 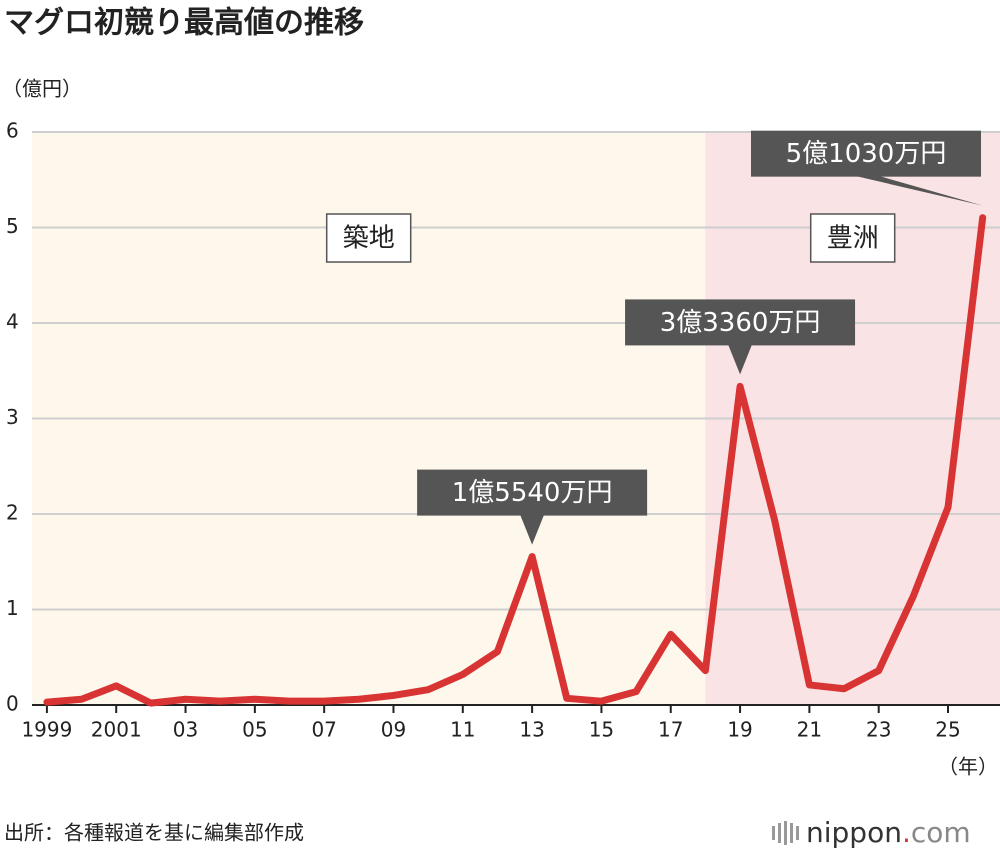 What do you see at coordinates (393, 730) in the screenshot?
I see `x-tick-label: 09` at bounding box center [393, 730].